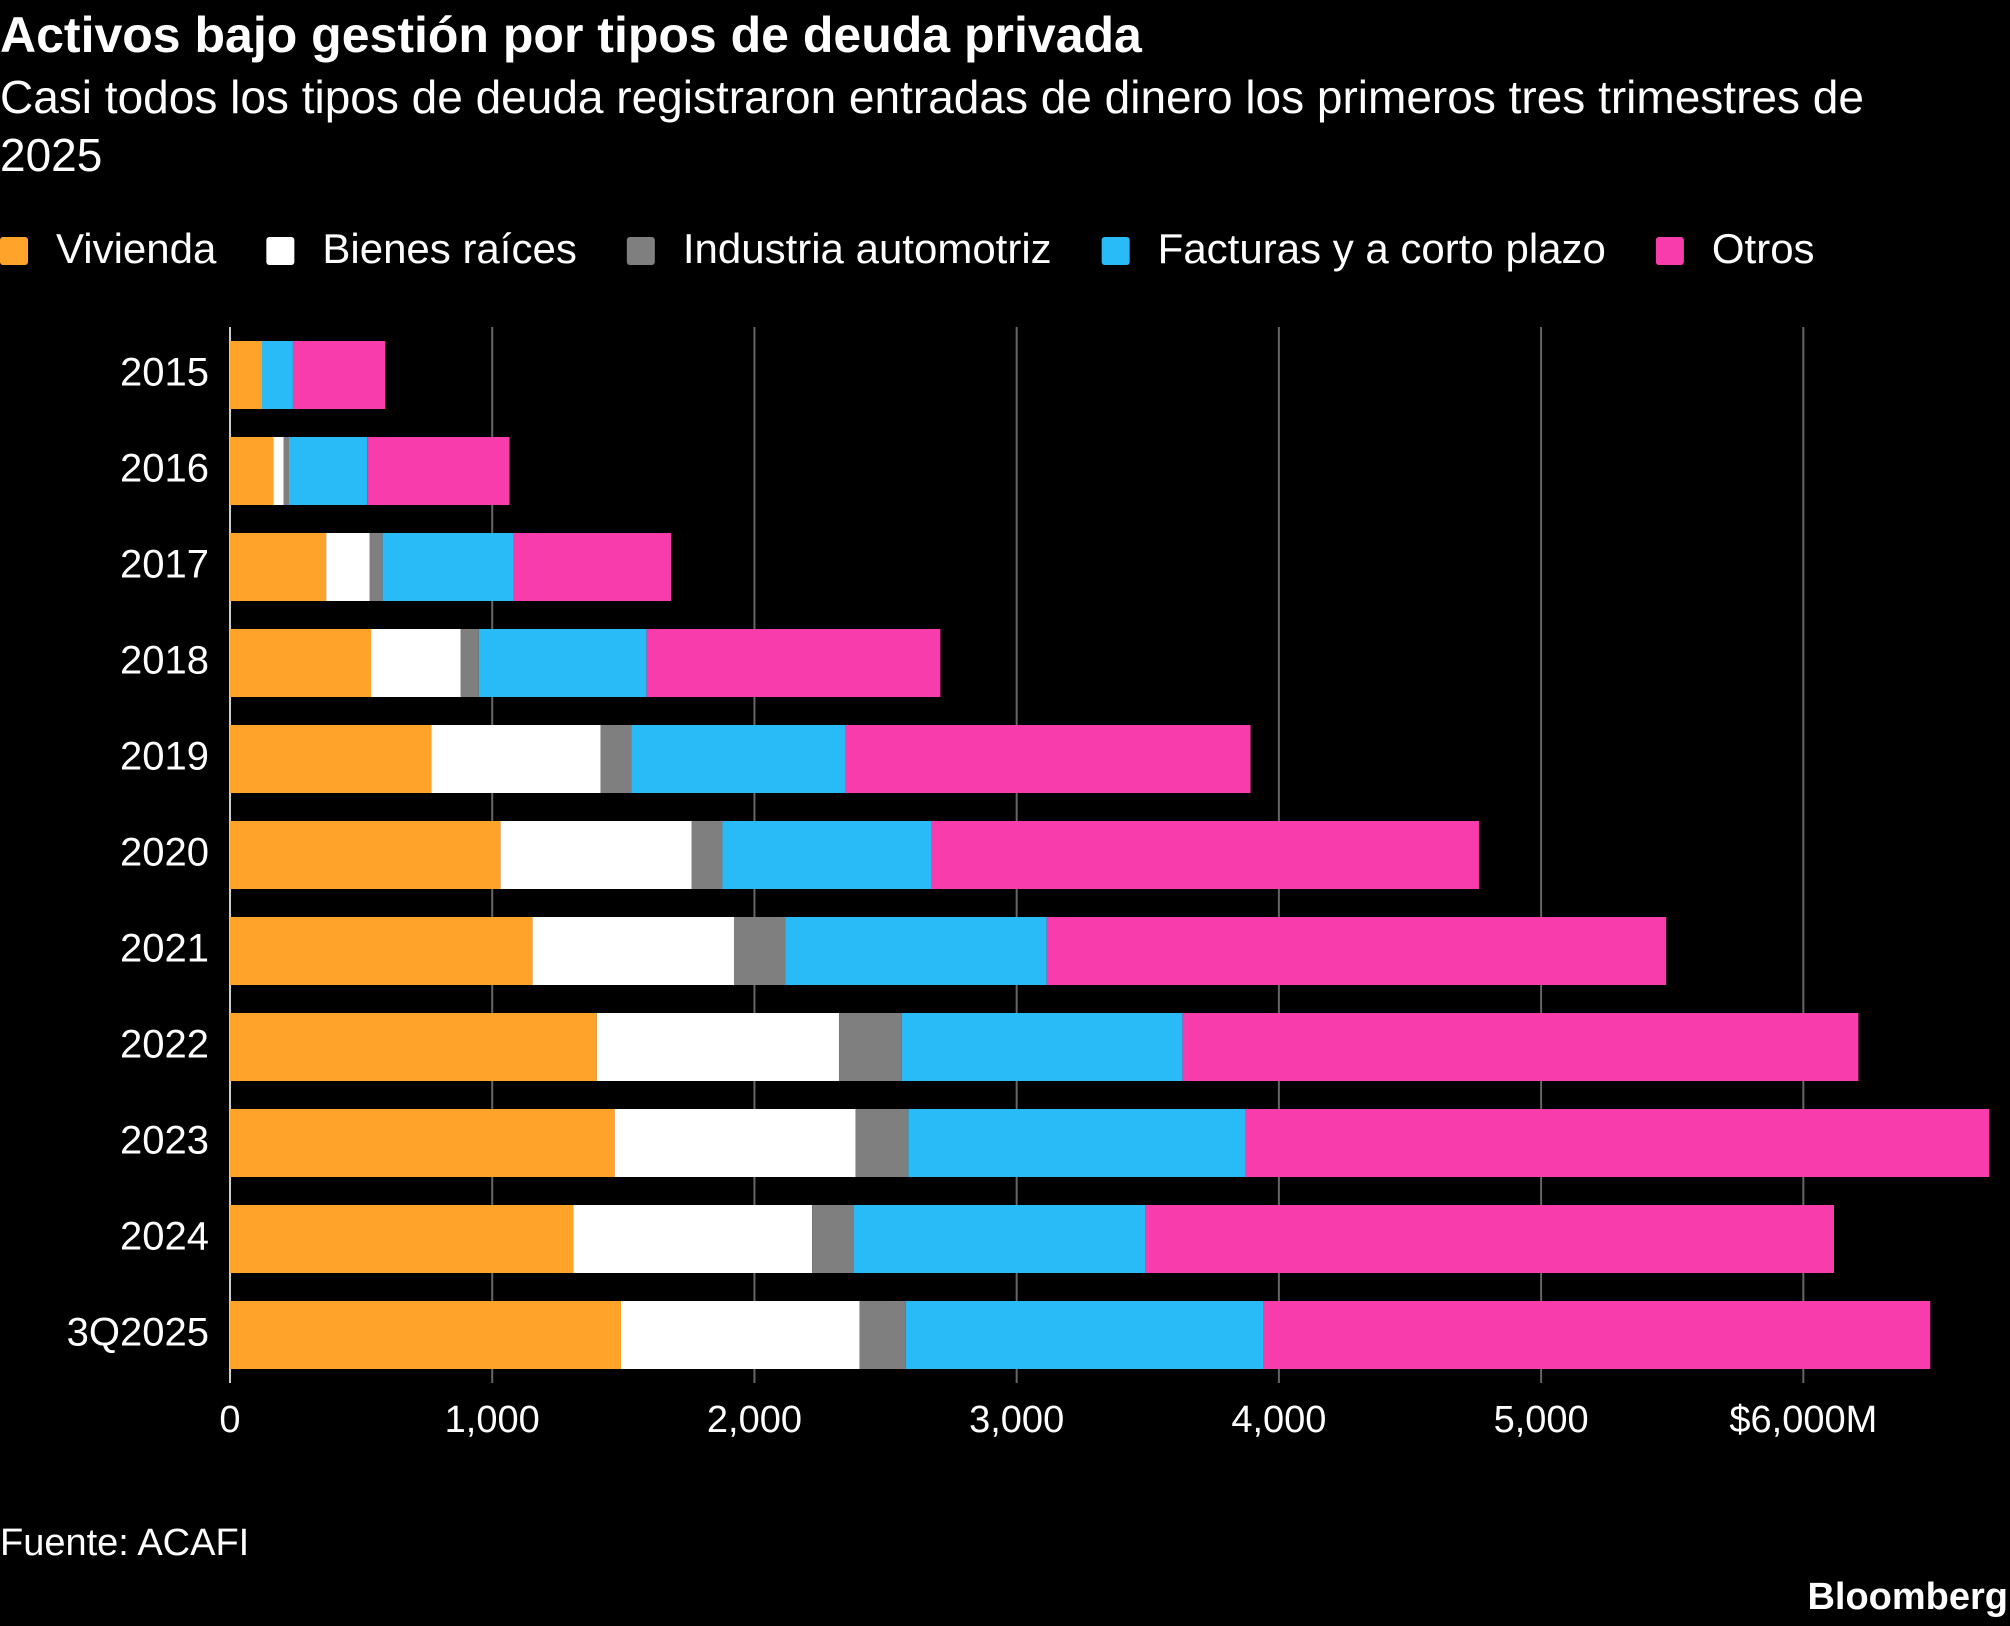 Image resolution: width=2010 pixels, height=1626 pixels. I want to click on brand: Bloomberg, so click(1907, 1597).